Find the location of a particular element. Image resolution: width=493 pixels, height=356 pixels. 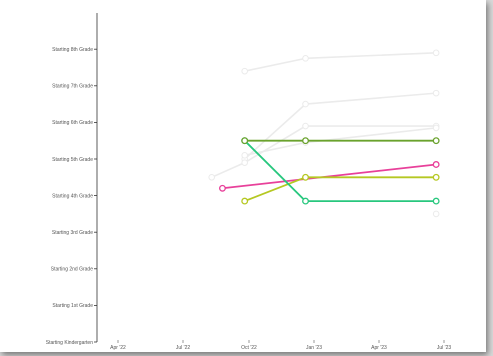

y-tick-label: Starting 2nd Grade is located at coordinates (72, 270).